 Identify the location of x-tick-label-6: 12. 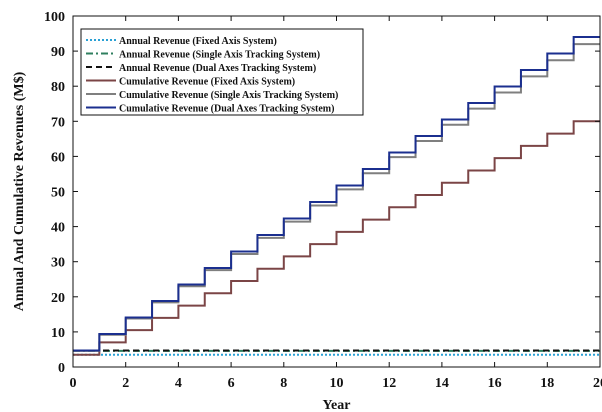
(389, 383).